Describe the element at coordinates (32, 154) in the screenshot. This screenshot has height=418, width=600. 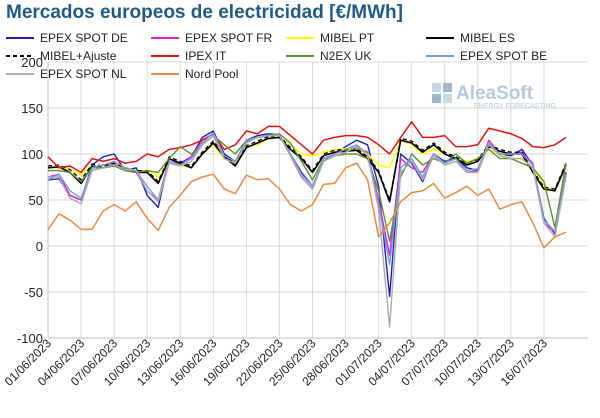
I see `y-tick-label: 100` at that location.